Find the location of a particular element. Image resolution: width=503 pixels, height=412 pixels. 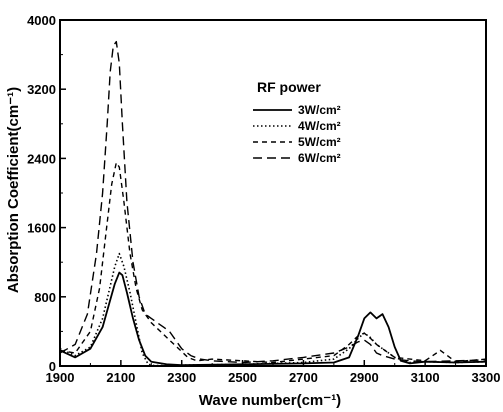

legend-label: 4W/cm² is located at coordinates (319, 126).